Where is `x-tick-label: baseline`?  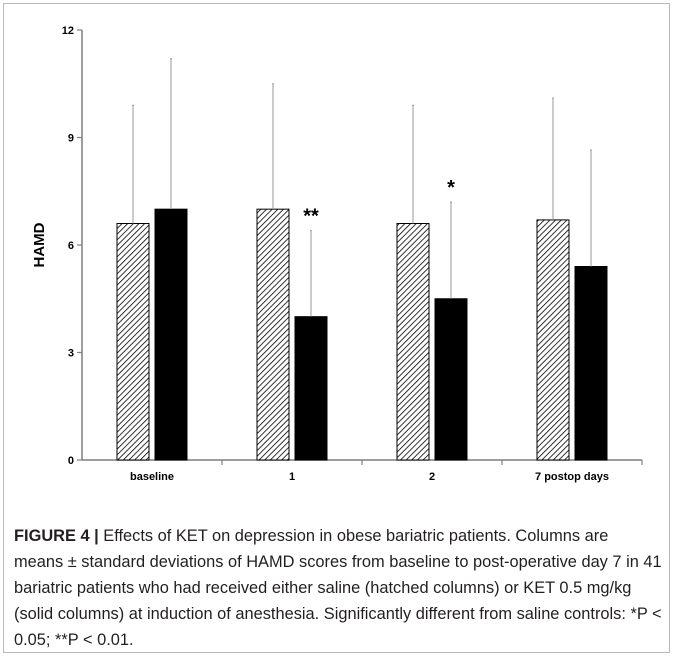 x-tick-label: baseline is located at coordinates (152, 477).